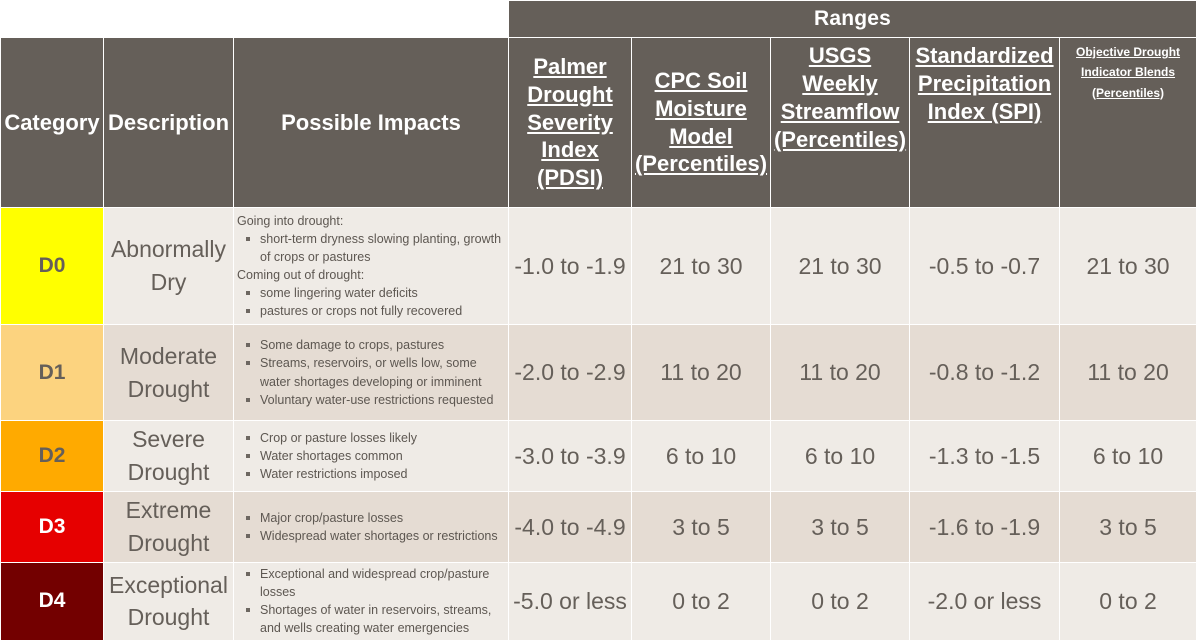 The height and width of the screenshot is (641, 1196). Describe the element at coordinates (1128, 602) in the screenshot. I see `blends-value: 0 to 2` at that location.